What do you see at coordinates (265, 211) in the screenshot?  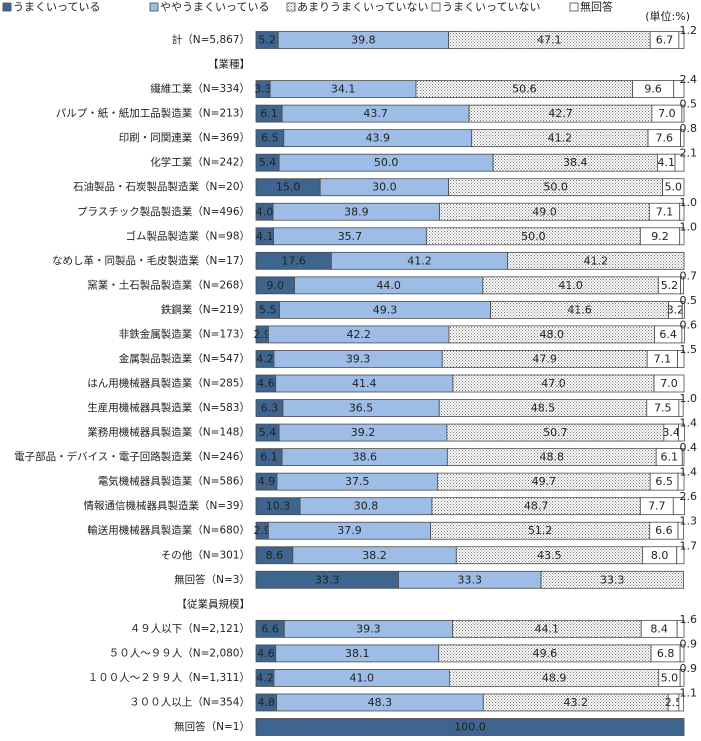 I see `value-label: 4.0` at bounding box center [265, 211].